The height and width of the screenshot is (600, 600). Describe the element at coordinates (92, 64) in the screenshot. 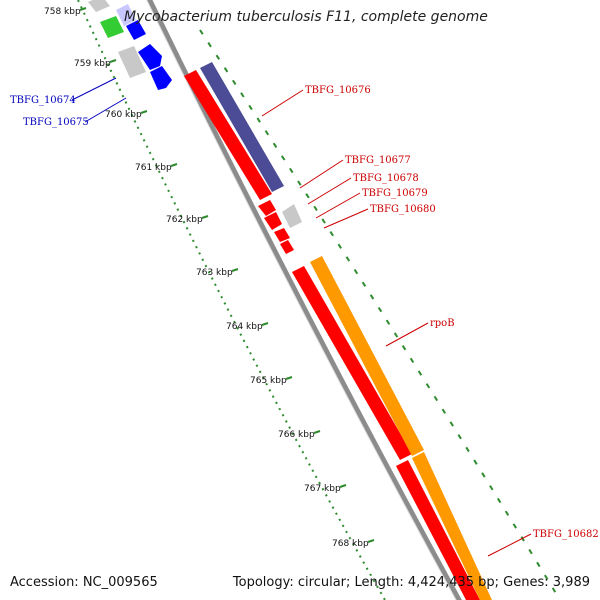

I see `tick-label: 759 kbp` at that location.